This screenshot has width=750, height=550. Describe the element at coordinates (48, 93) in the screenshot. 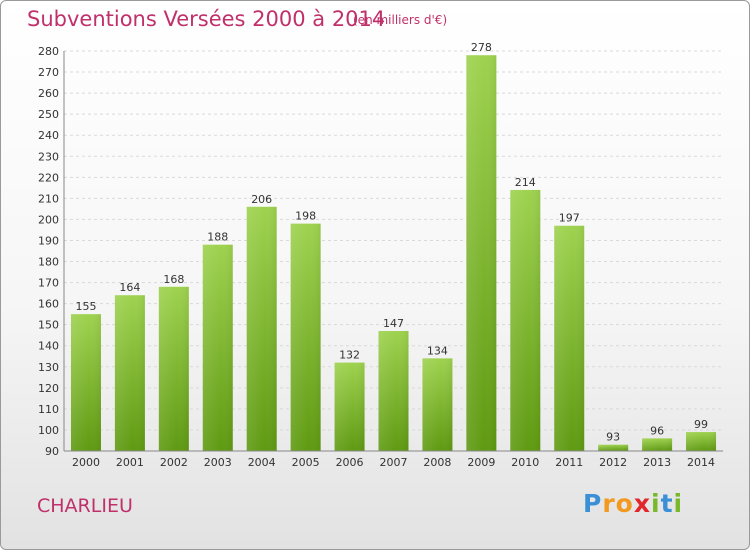

I see `y-tick-label: 260` at that location.